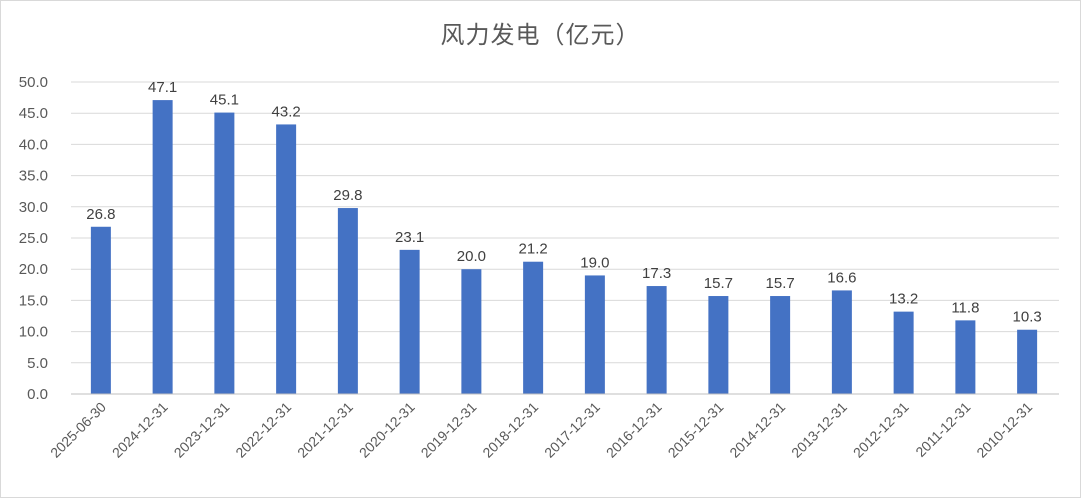 The image size is (1081, 498). I want to click on data-label: 29.8, so click(347, 195).